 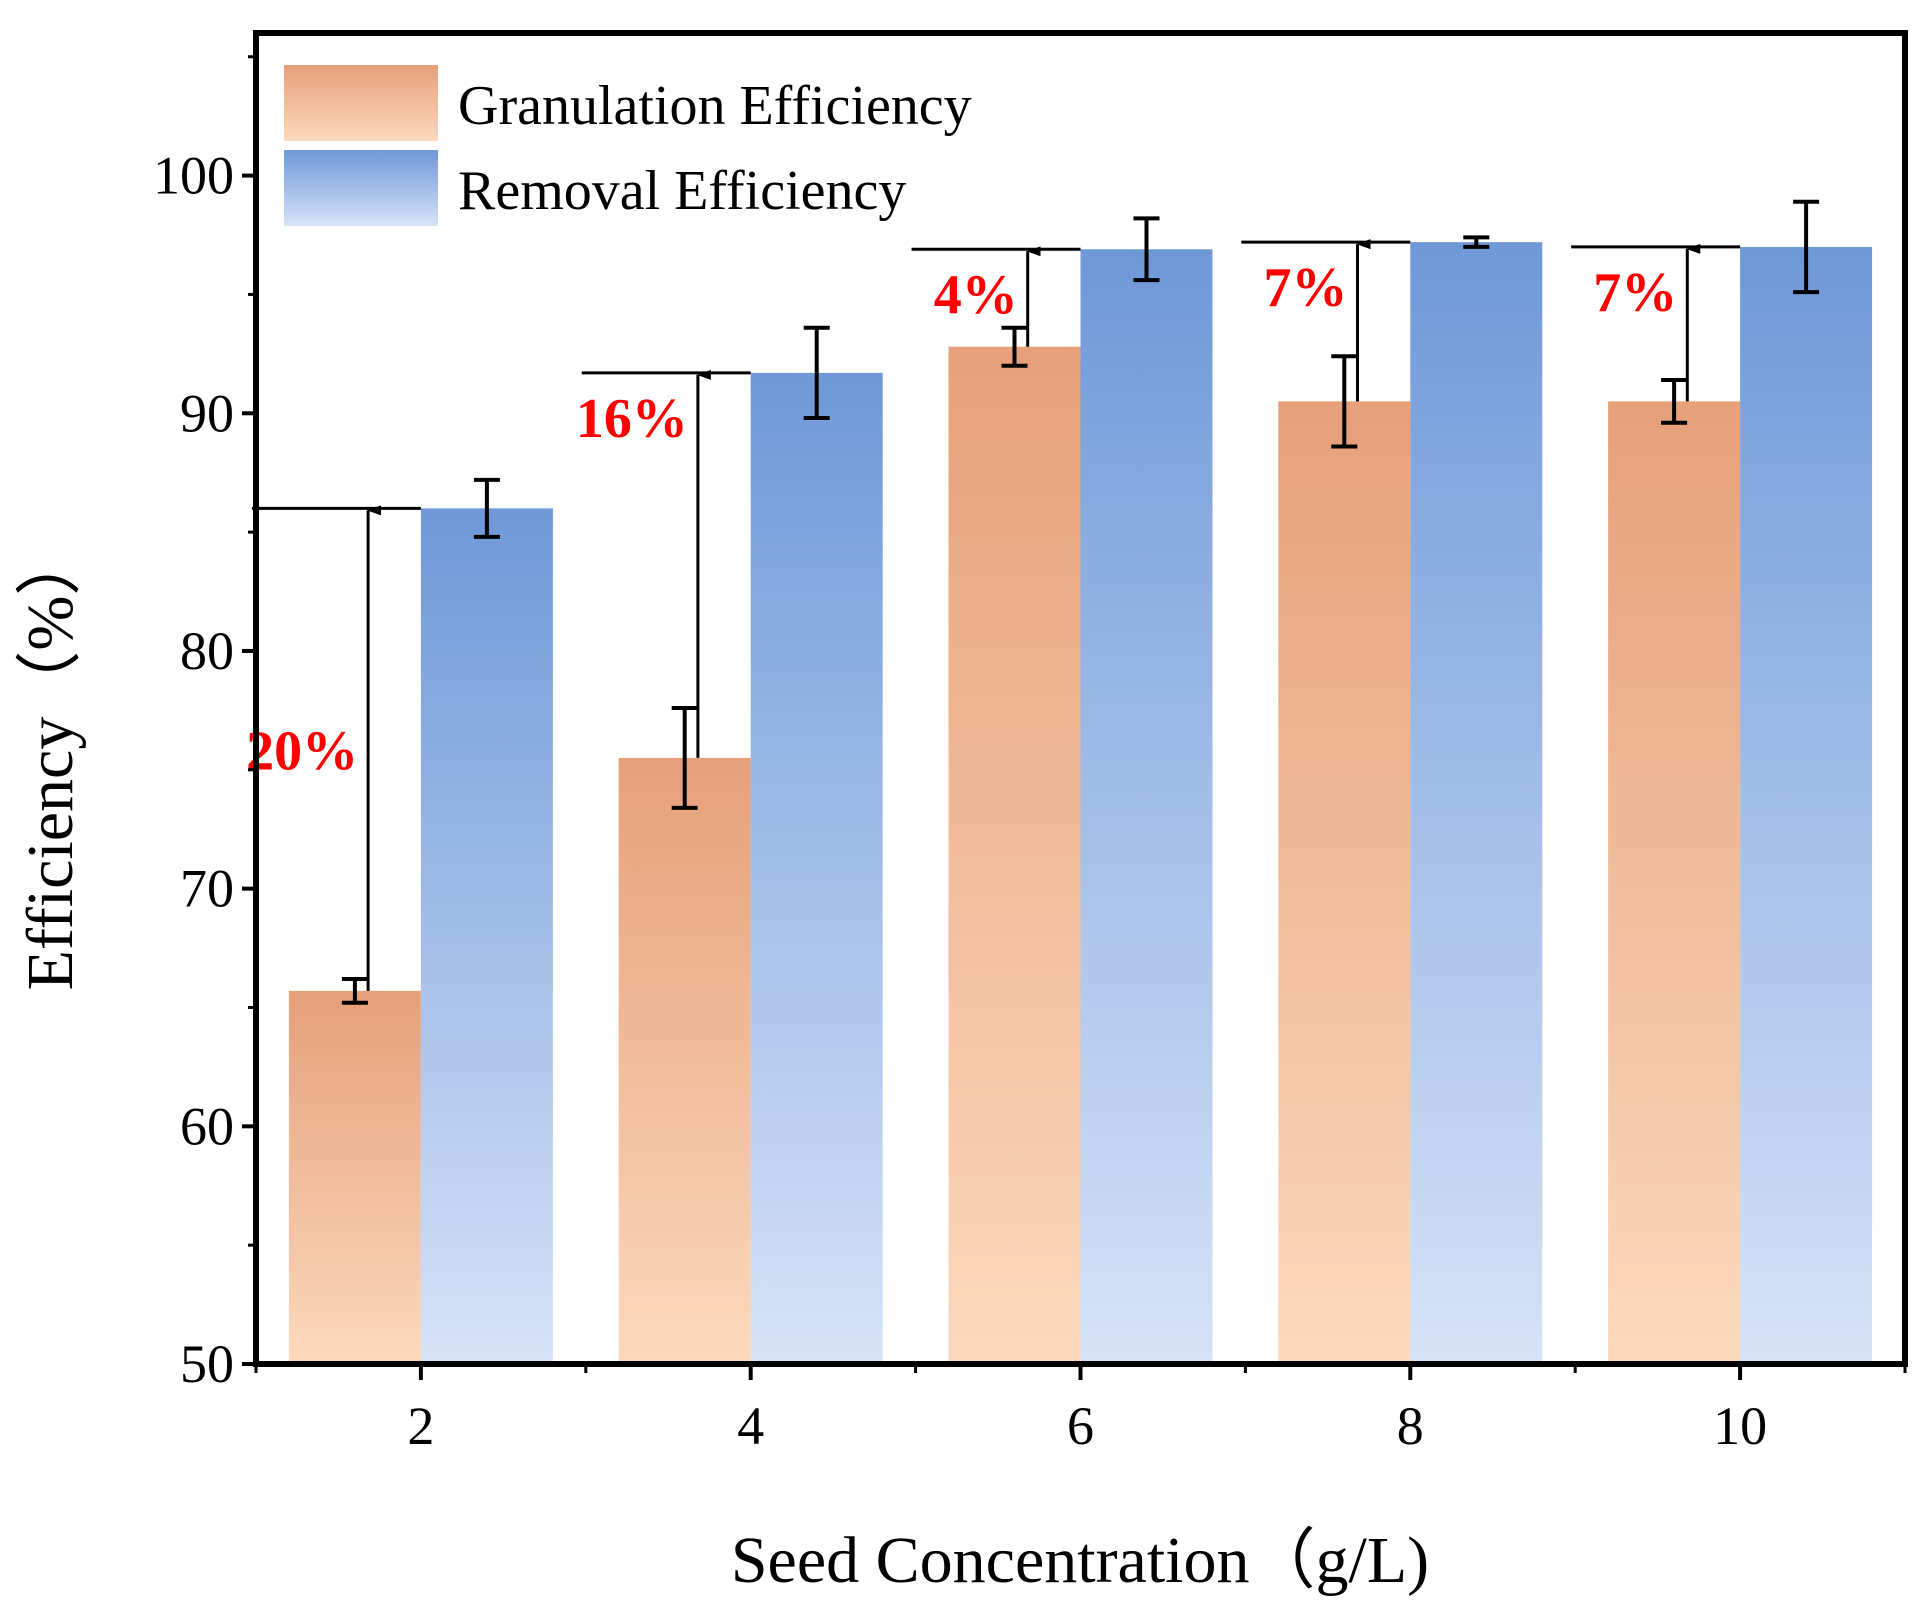 I want to click on x-tick-label-8: 8, so click(x=1410, y=1426).